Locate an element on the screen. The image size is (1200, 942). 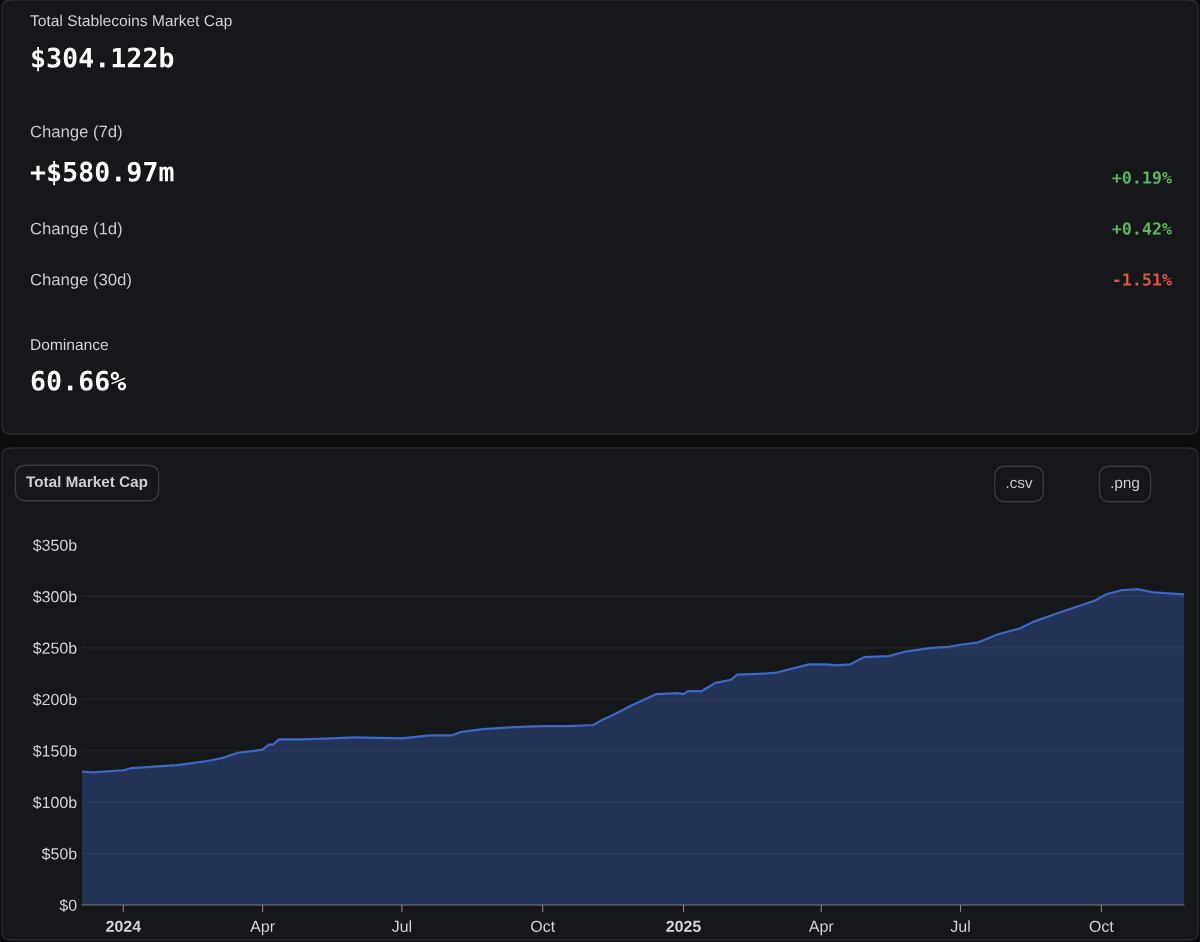
y-tick-label: $300b is located at coordinates (54, 597).